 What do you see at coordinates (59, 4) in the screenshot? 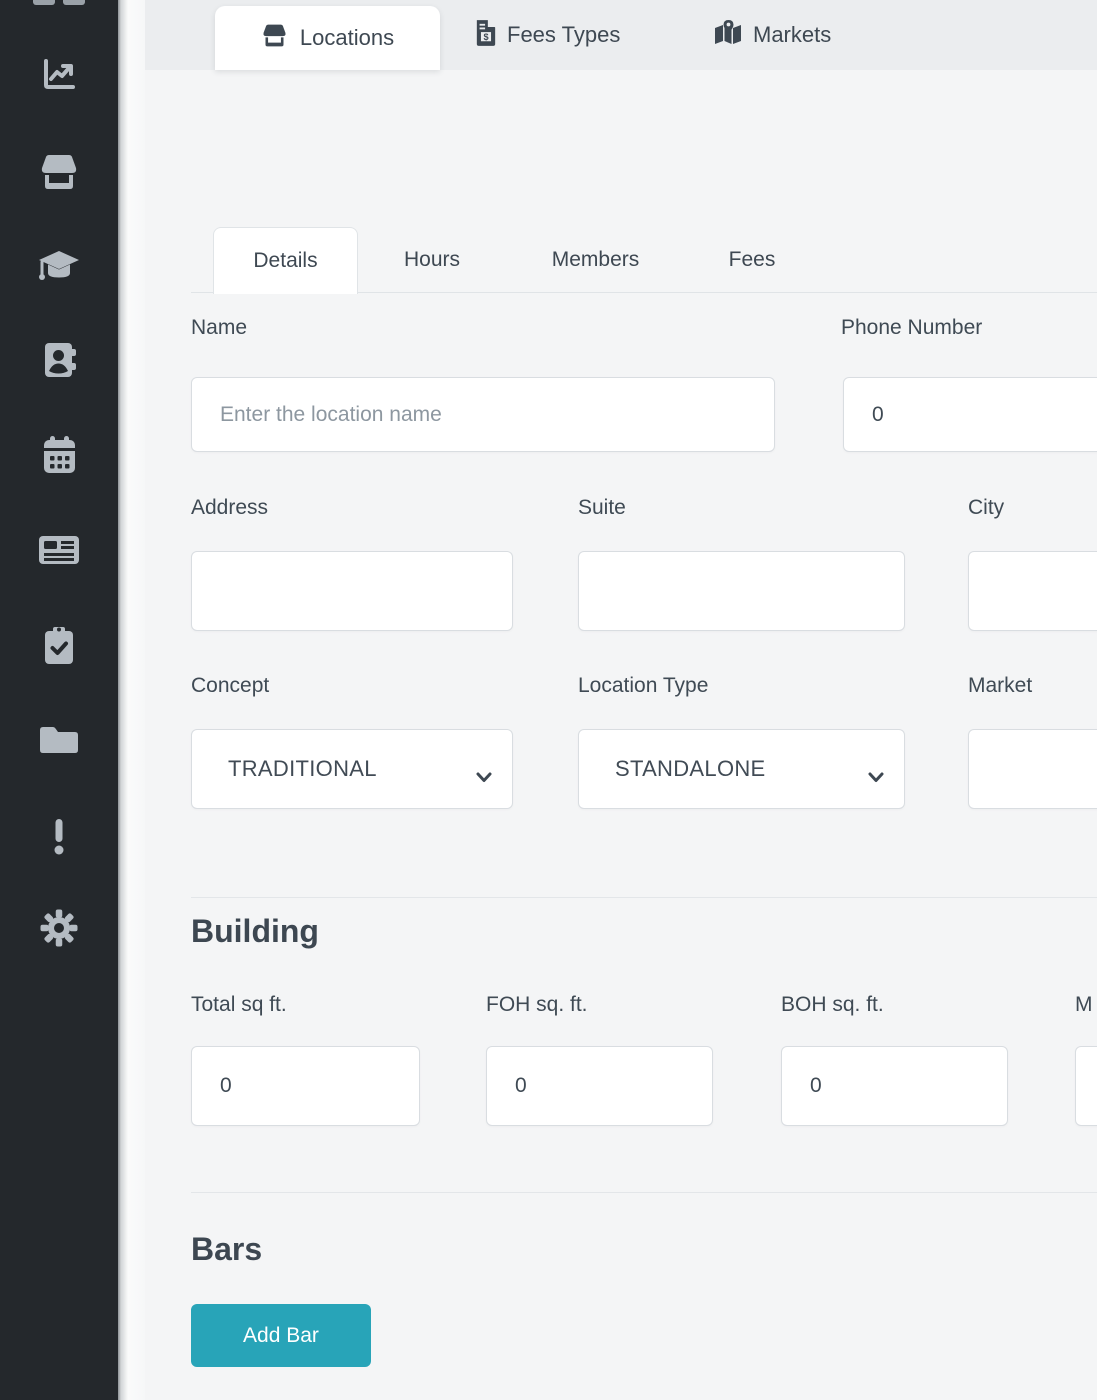
I see `app-partial-icon` at bounding box center [59, 4].